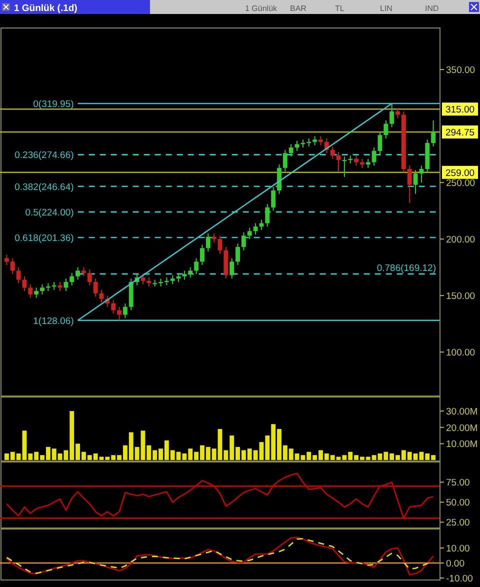  Describe the element at coordinates (458, 549) in the screenshot. I see `y-tick-label: 10.00` at that location.